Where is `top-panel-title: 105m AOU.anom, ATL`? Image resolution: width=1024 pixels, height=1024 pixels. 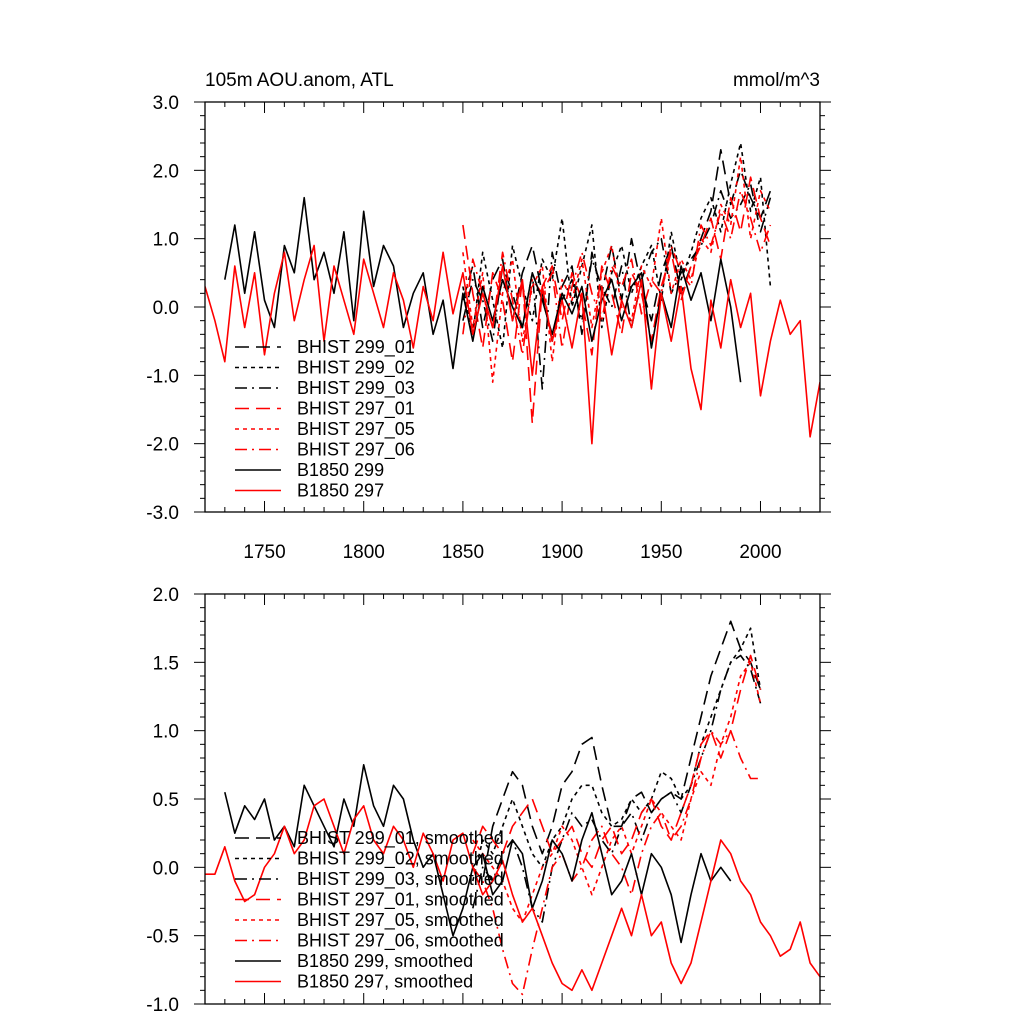 top-panel-title: 105m AOU.anom, ATL is located at coordinates (299, 80).